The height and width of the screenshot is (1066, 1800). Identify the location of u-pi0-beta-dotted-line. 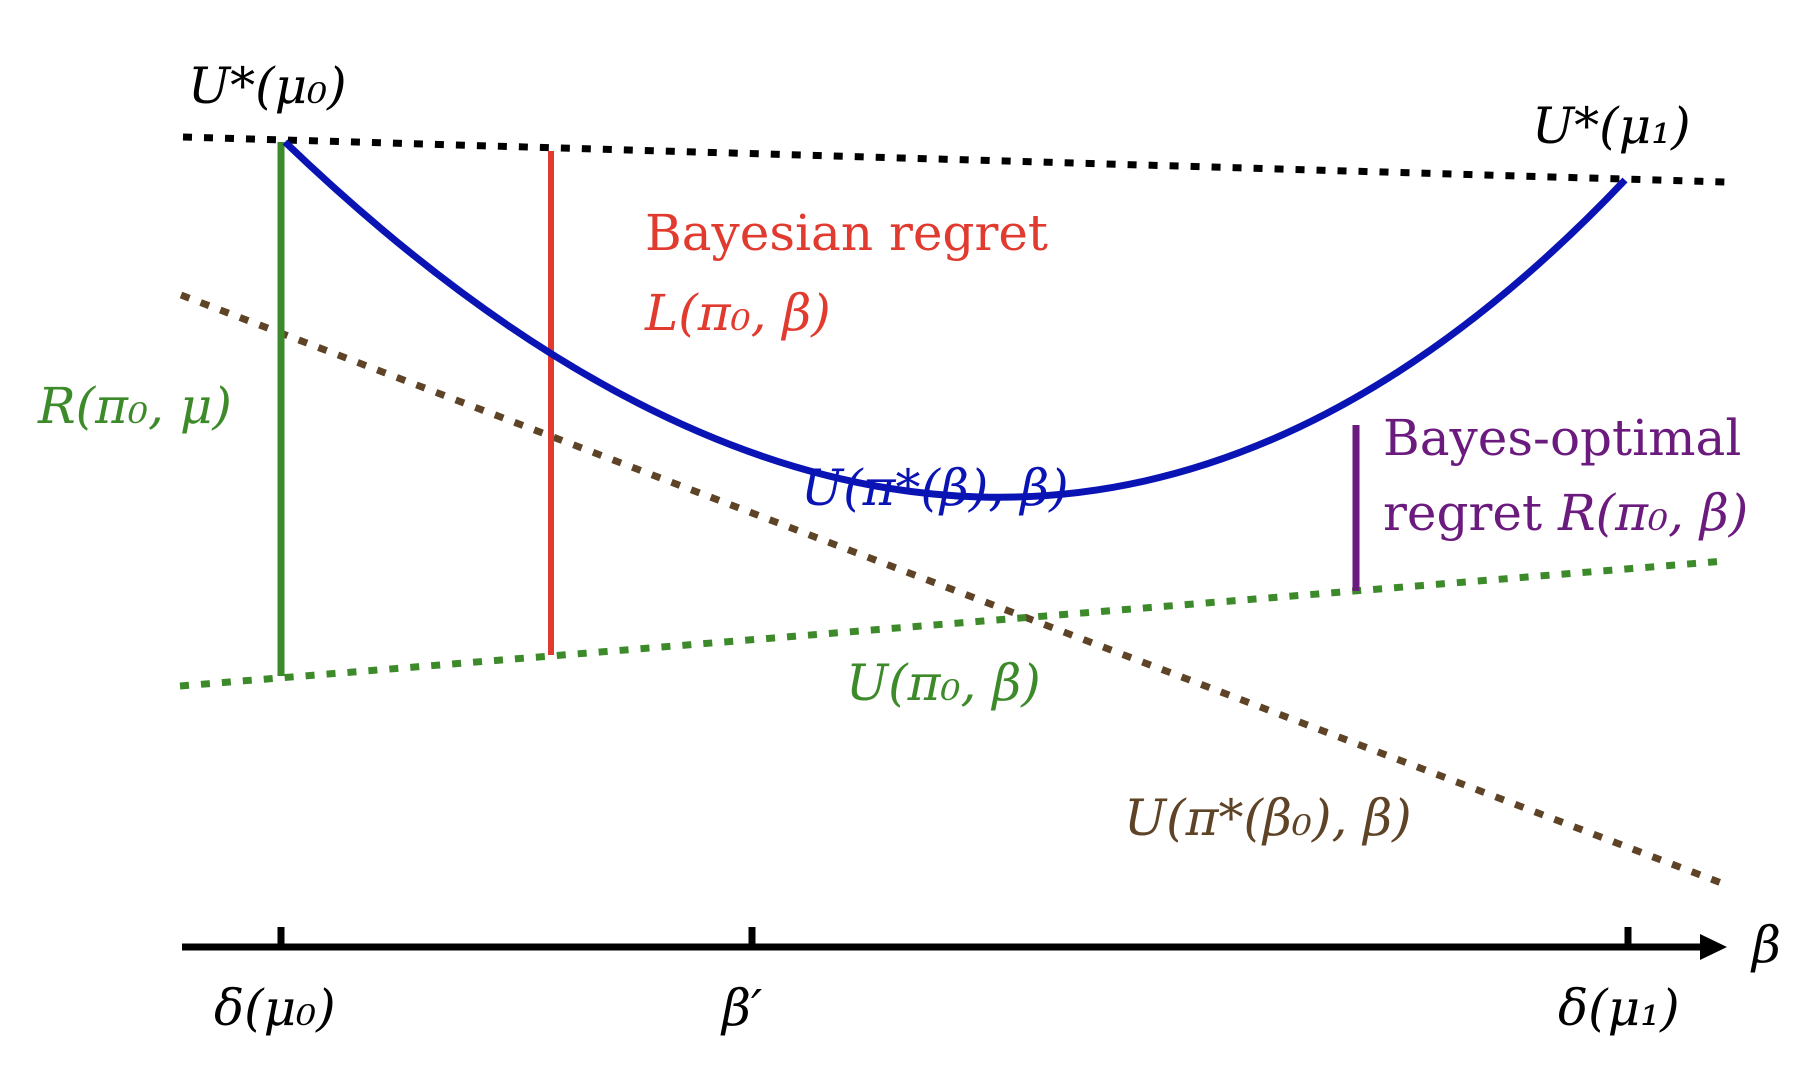
(952, 623).